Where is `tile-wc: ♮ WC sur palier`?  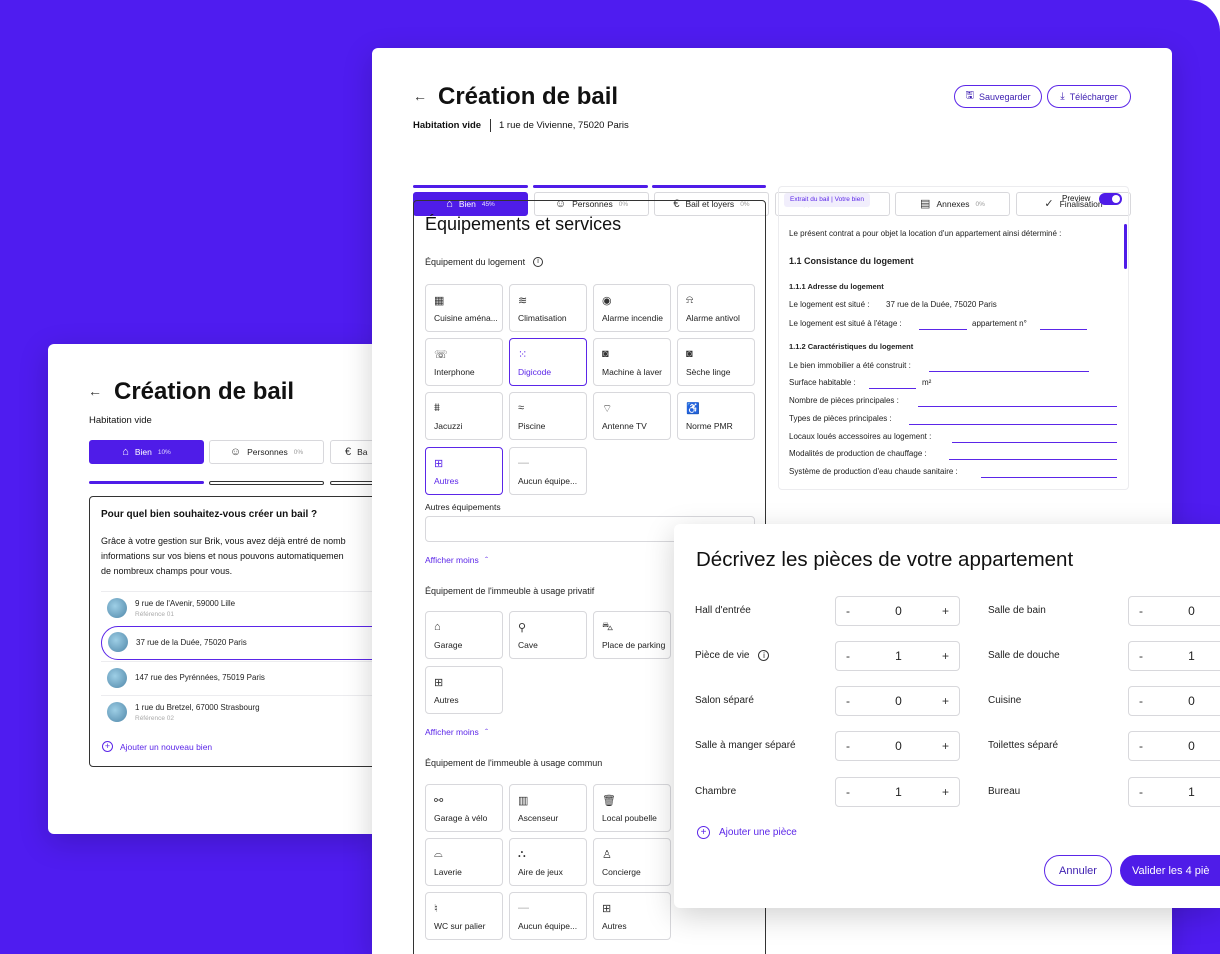 tile-wc: ♮ WC sur palier is located at coordinates (464, 916).